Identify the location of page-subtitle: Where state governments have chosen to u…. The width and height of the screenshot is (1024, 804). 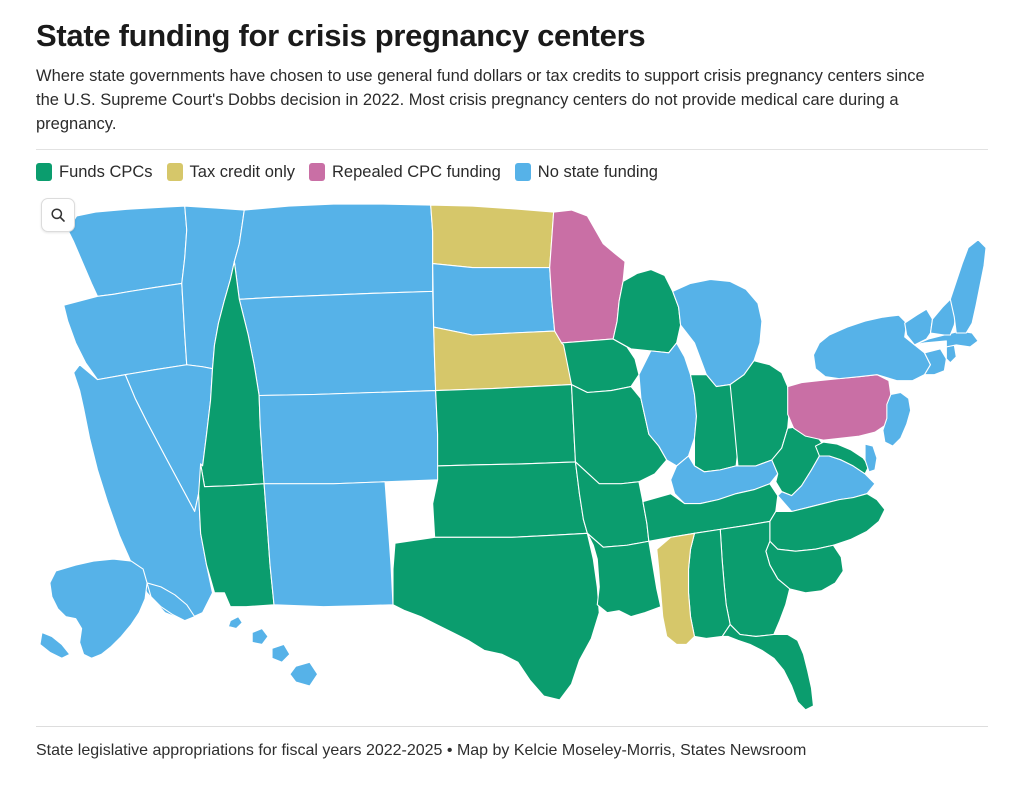
(480, 100).